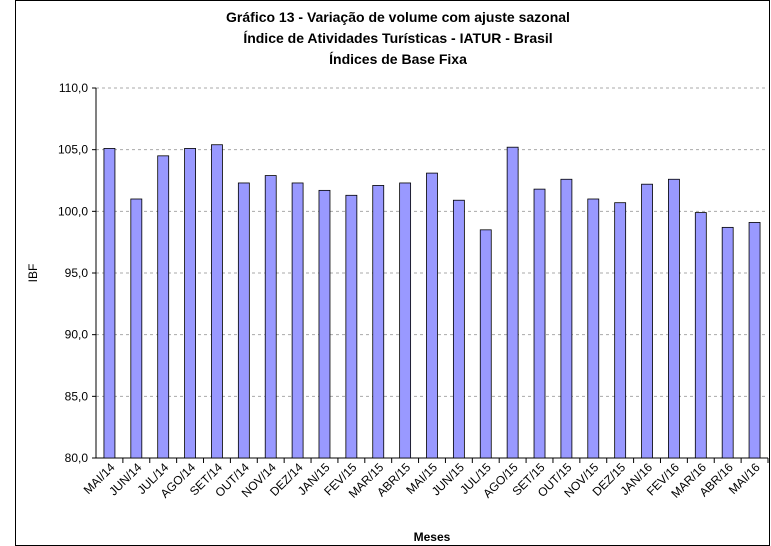 This screenshot has height=546, width=771. I want to click on chart-title: Índices de Base Fixa, so click(398, 59).